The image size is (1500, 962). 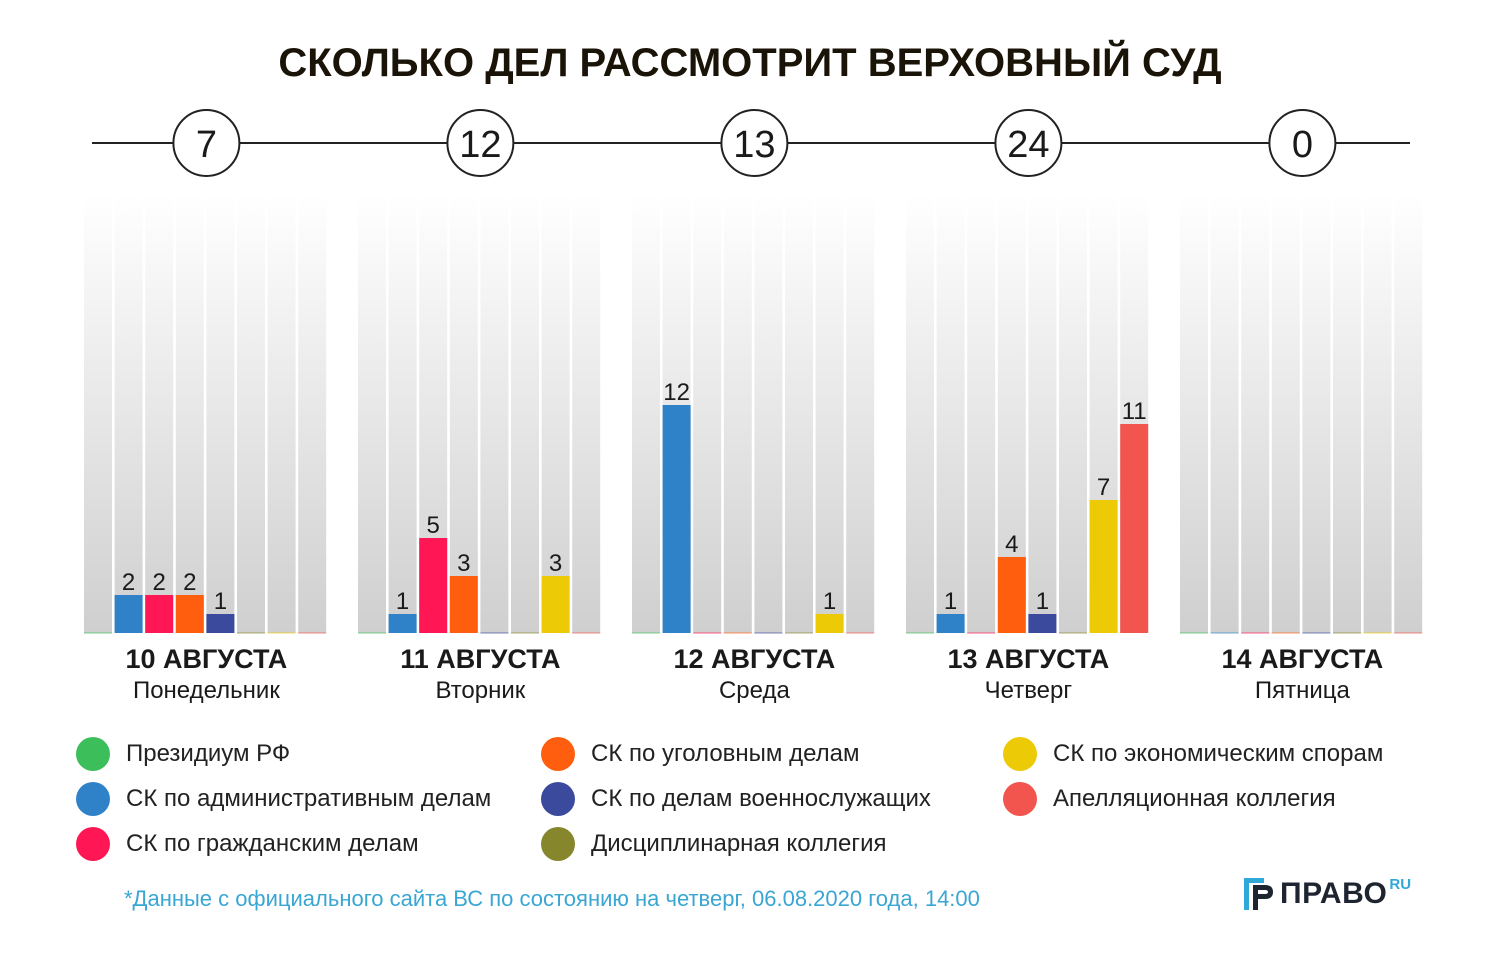 I want to click on chart-title: СКОЛЬКО ДЕЛ РАССМОТРИТ ВЕРХОВНЫЙ СУД, so click(x=749, y=62).